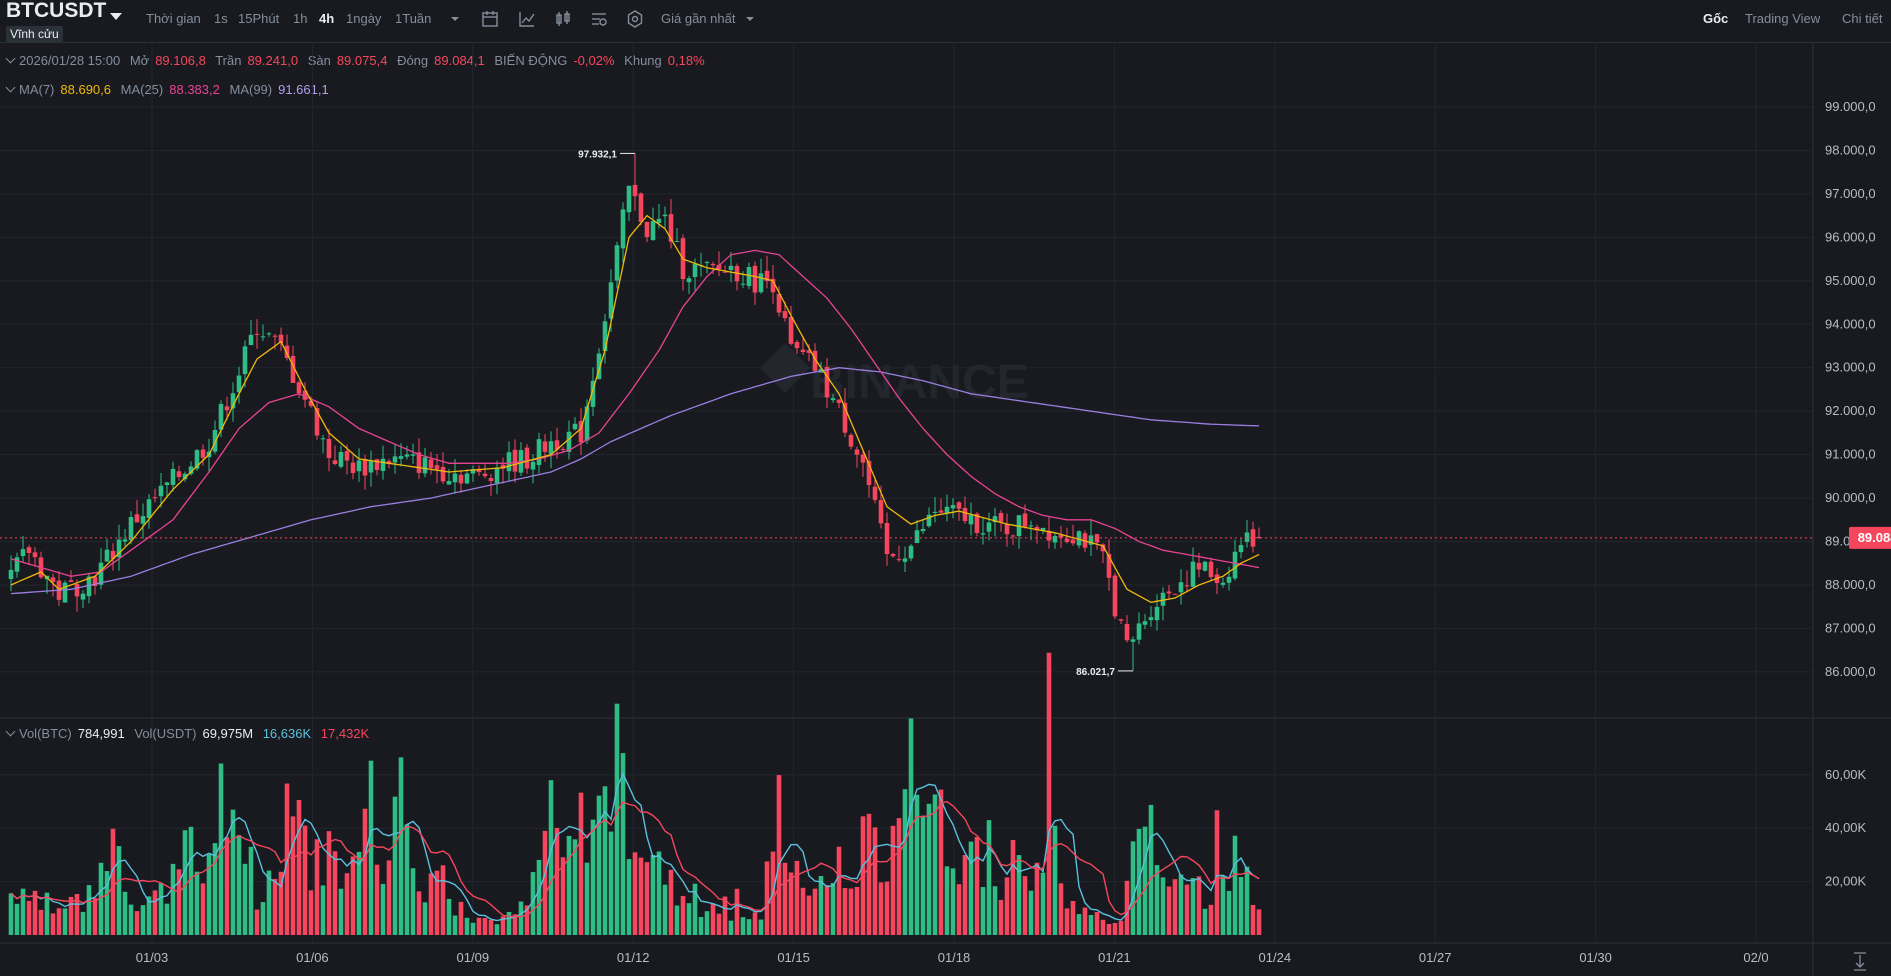 The image size is (1891, 976). Describe the element at coordinates (686, 60) in the screenshot. I see `range-value: 0,18%` at that location.